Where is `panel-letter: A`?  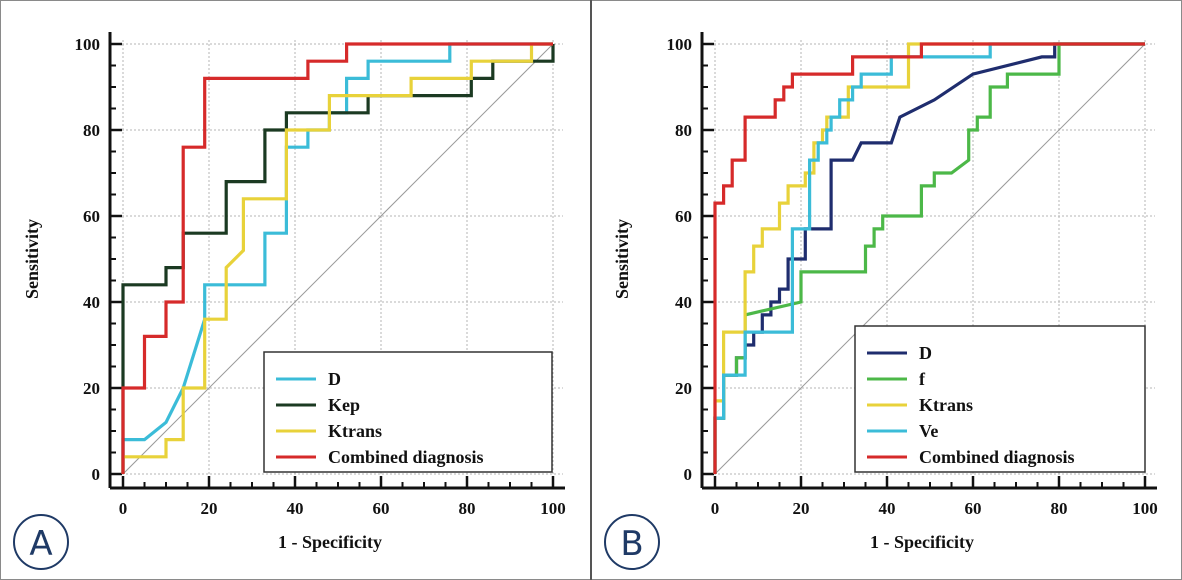
panel-letter: A is located at coordinates (40, 544).